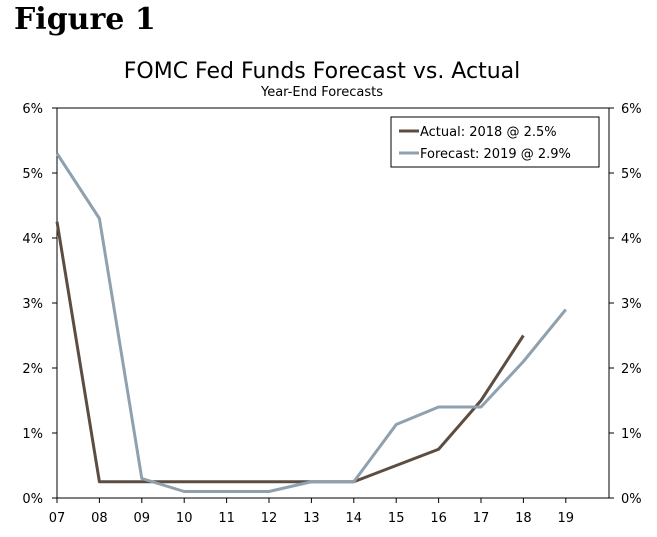 This screenshot has height=537, width=657. What do you see at coordinates (85, 19) in the screenshot?
I see `figure-label: Figure 1` at bounding box center [85, 19].